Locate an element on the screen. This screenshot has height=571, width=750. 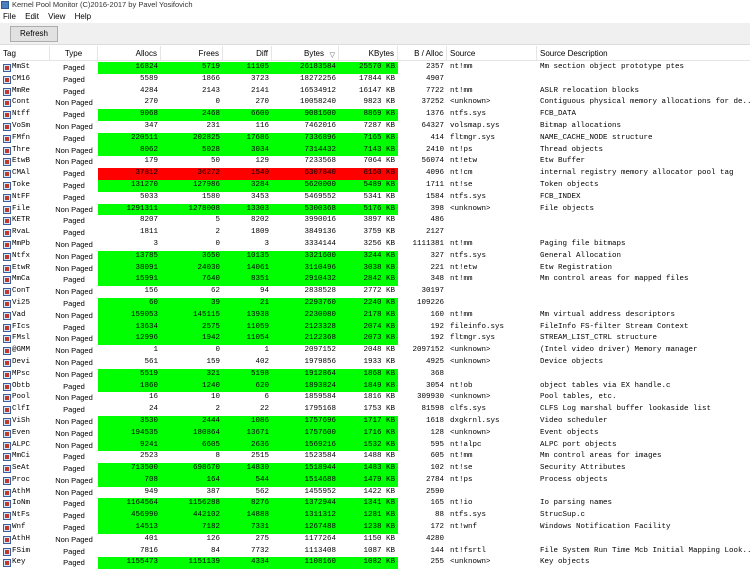
bytes-cell: 1893824 is located at coordinates (305, 386).